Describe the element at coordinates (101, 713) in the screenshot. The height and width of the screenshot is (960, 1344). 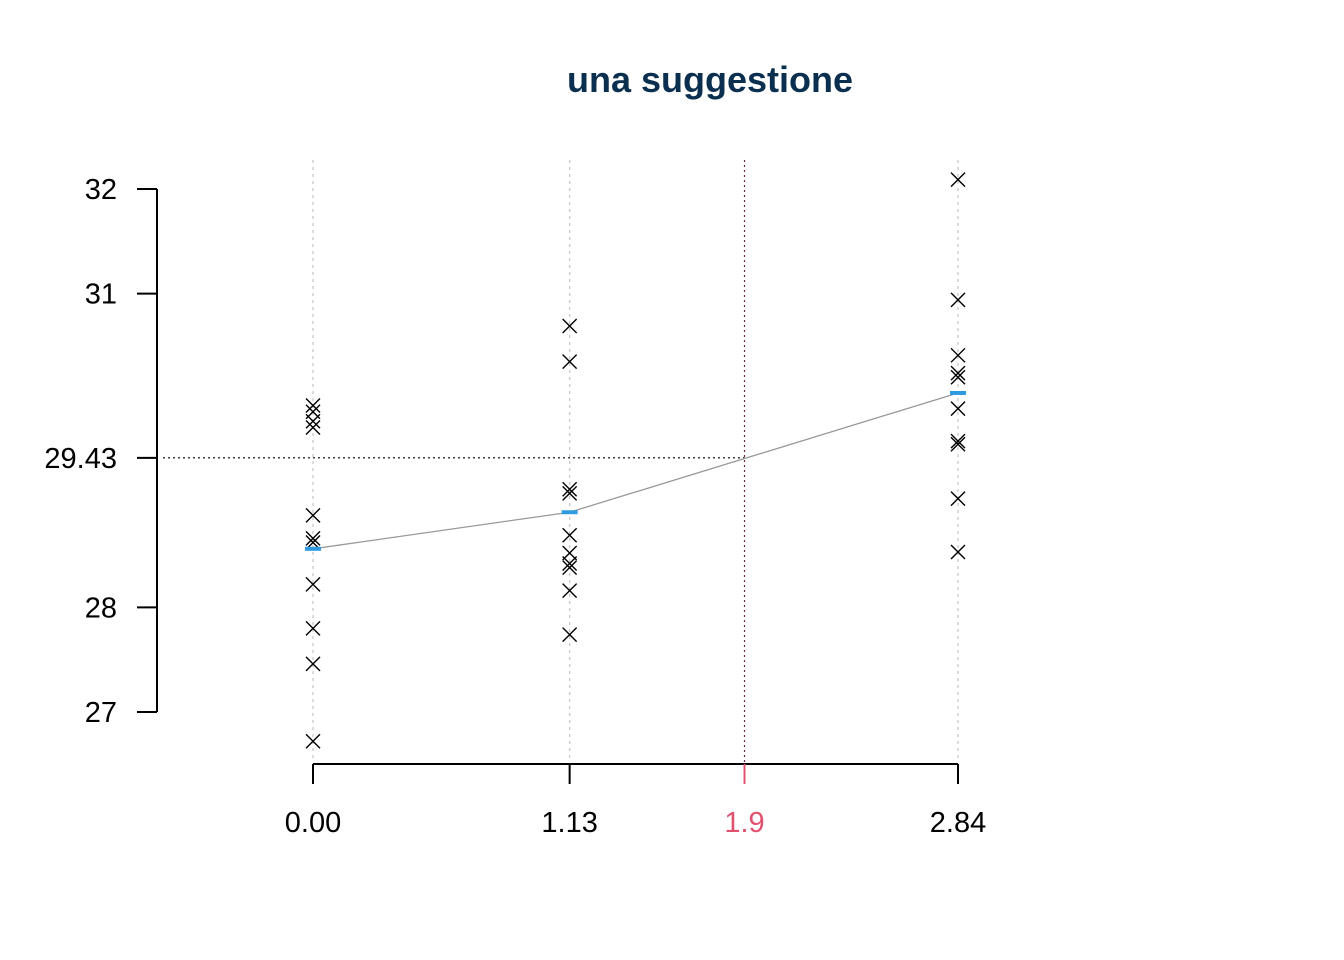
I see `y-tick-label: 27` at that location.